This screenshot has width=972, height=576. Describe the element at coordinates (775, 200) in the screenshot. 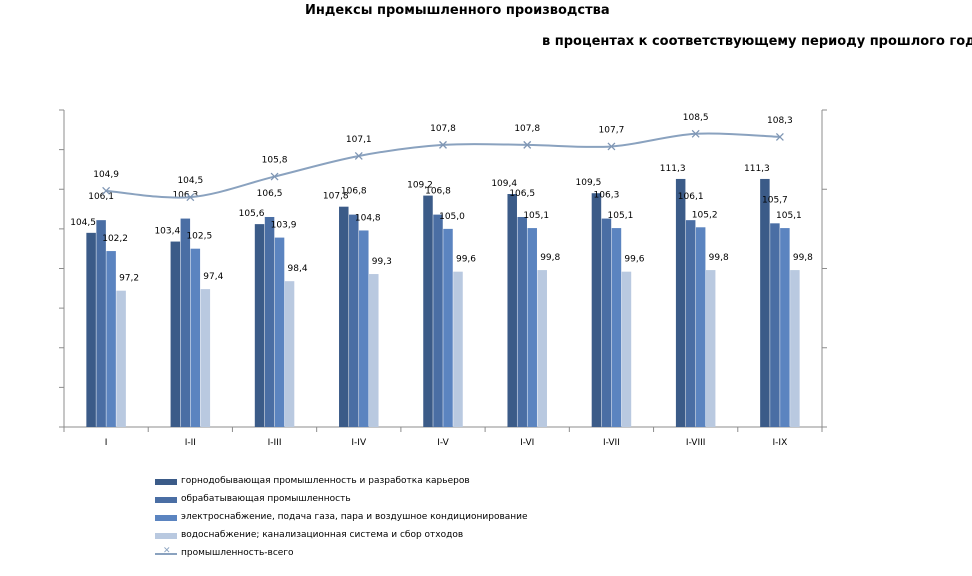

I see `bar-data-label: 105,7` at that location.